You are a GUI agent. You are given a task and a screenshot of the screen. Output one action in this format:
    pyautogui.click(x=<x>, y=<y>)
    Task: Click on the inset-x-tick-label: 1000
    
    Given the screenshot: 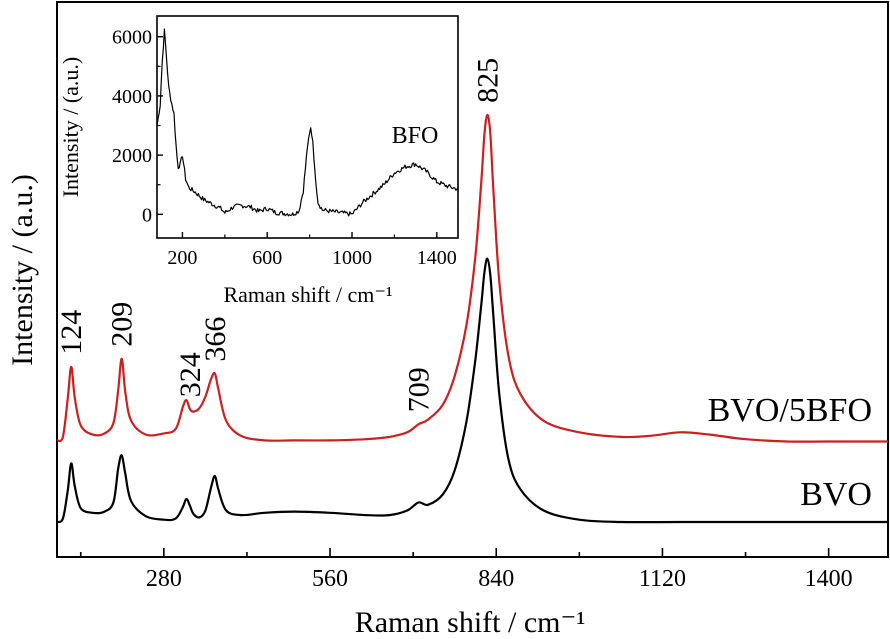 What is the action you would take?
    pyautogui.click(x=352, y=258)
    